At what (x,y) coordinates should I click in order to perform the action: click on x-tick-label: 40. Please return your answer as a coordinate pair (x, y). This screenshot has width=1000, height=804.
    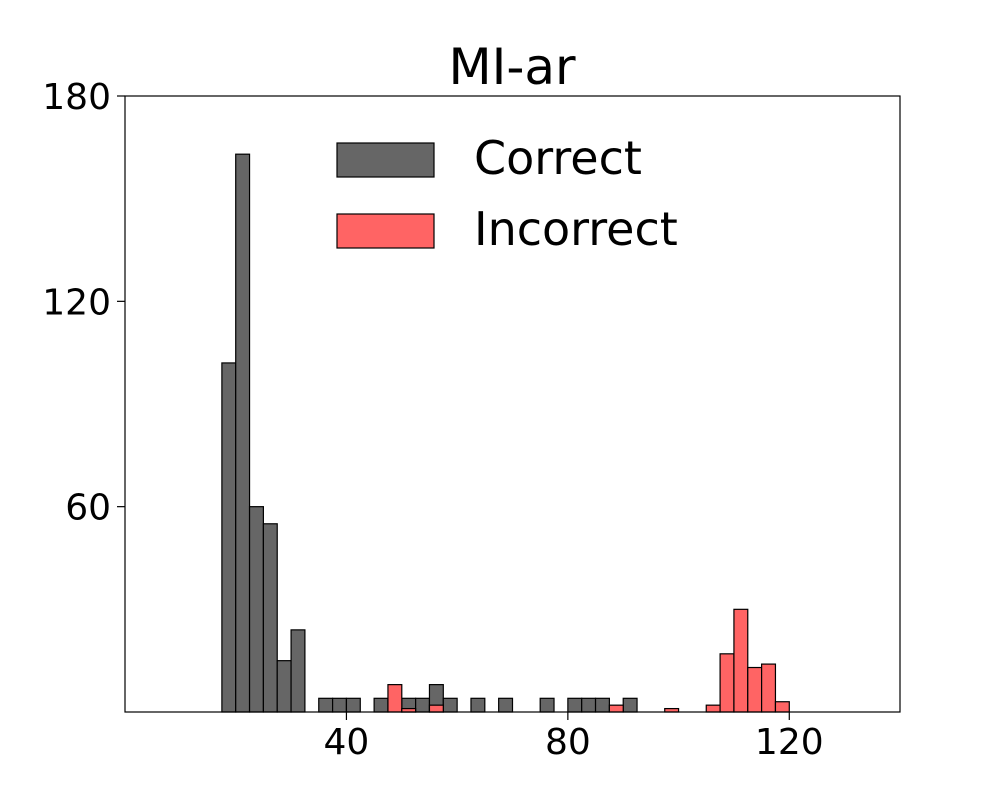
    Looking at the image, I should click on (347, 742).